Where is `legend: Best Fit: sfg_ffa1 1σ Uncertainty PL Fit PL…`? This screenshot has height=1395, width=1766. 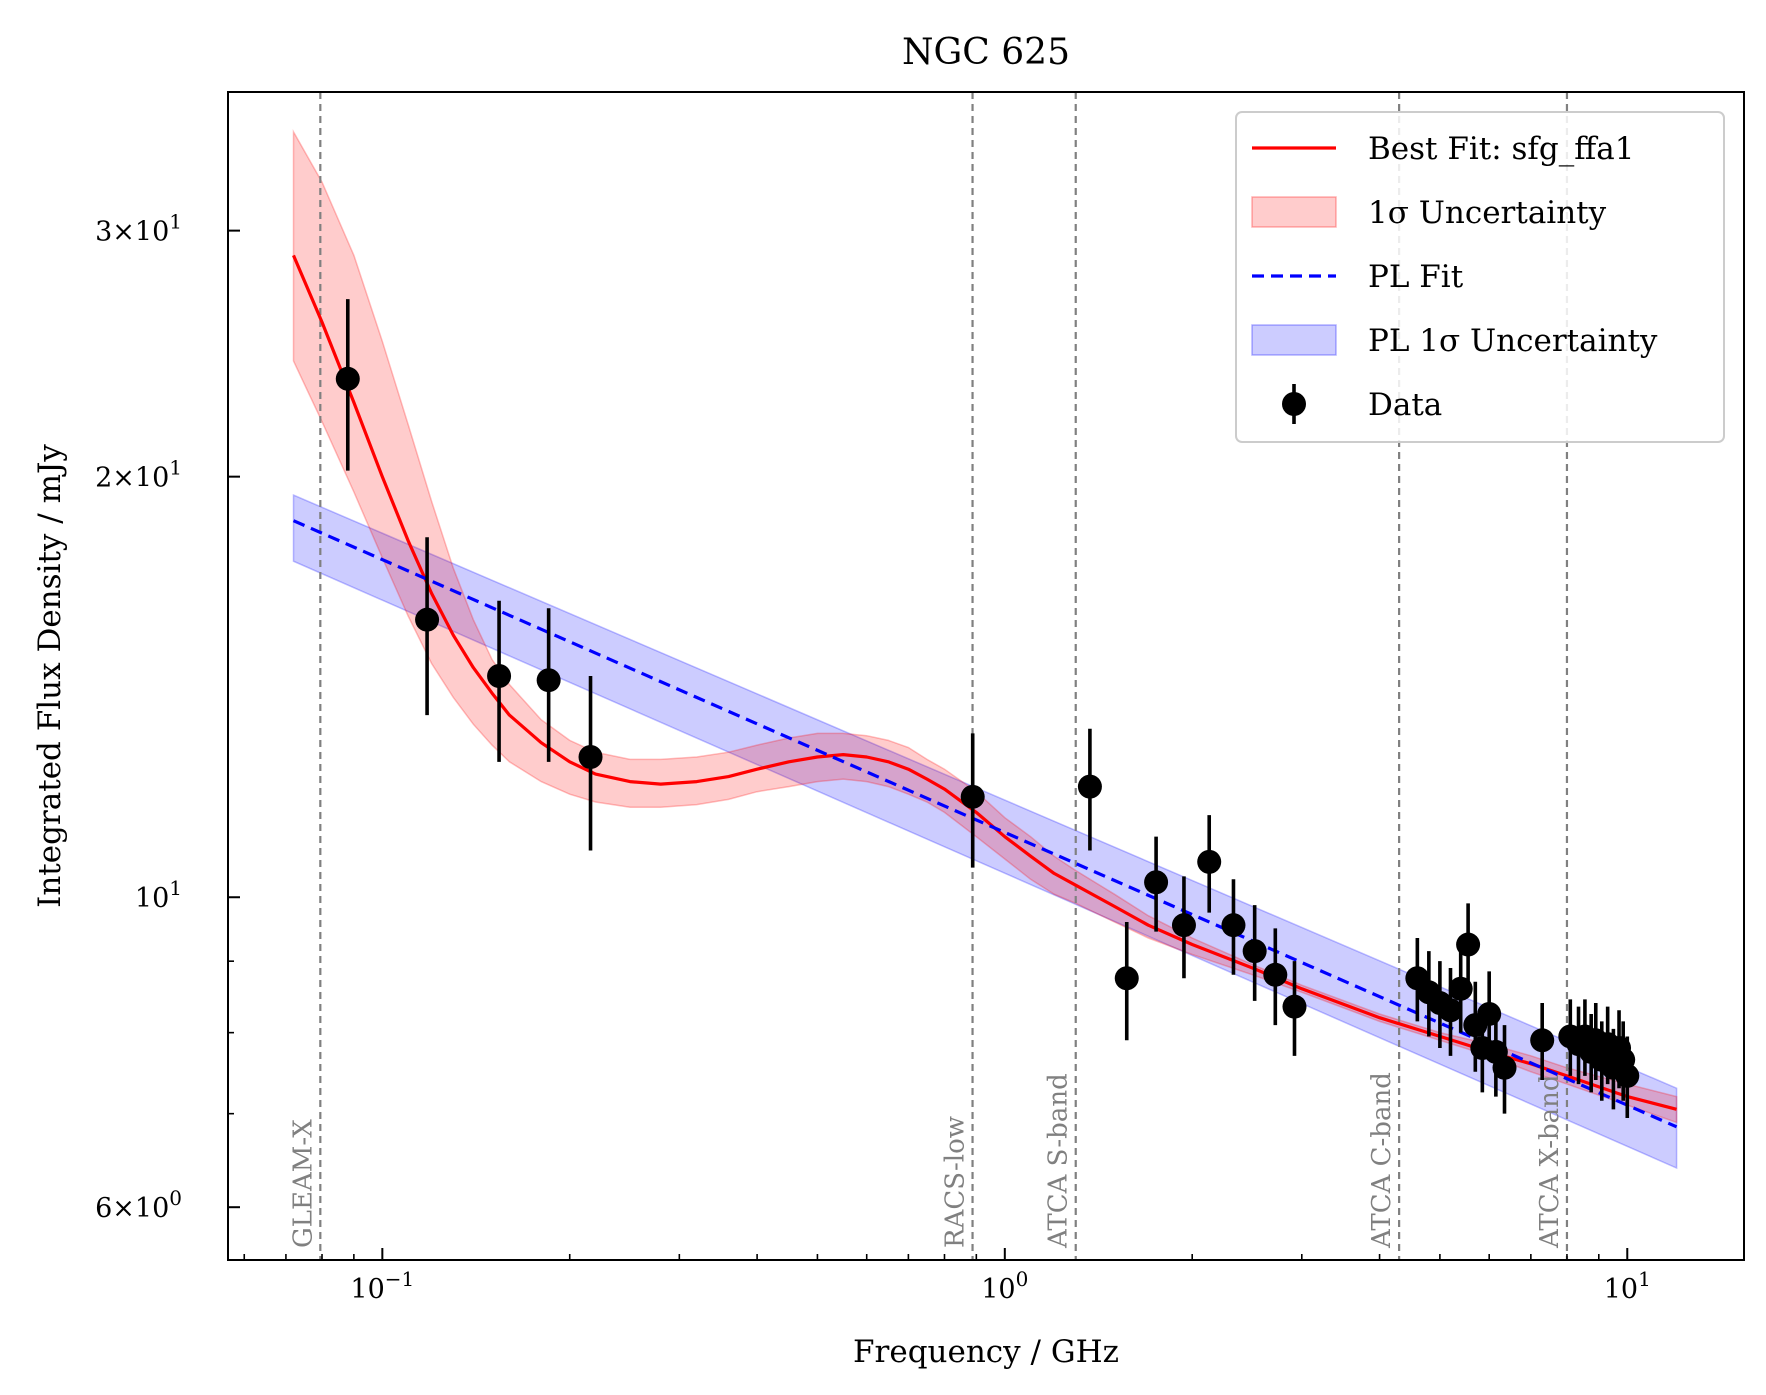
legend: Best Fit: sfg_ffa1 1σ Uncertainty PL Fit PL… is located at coordinates (1480, 277).